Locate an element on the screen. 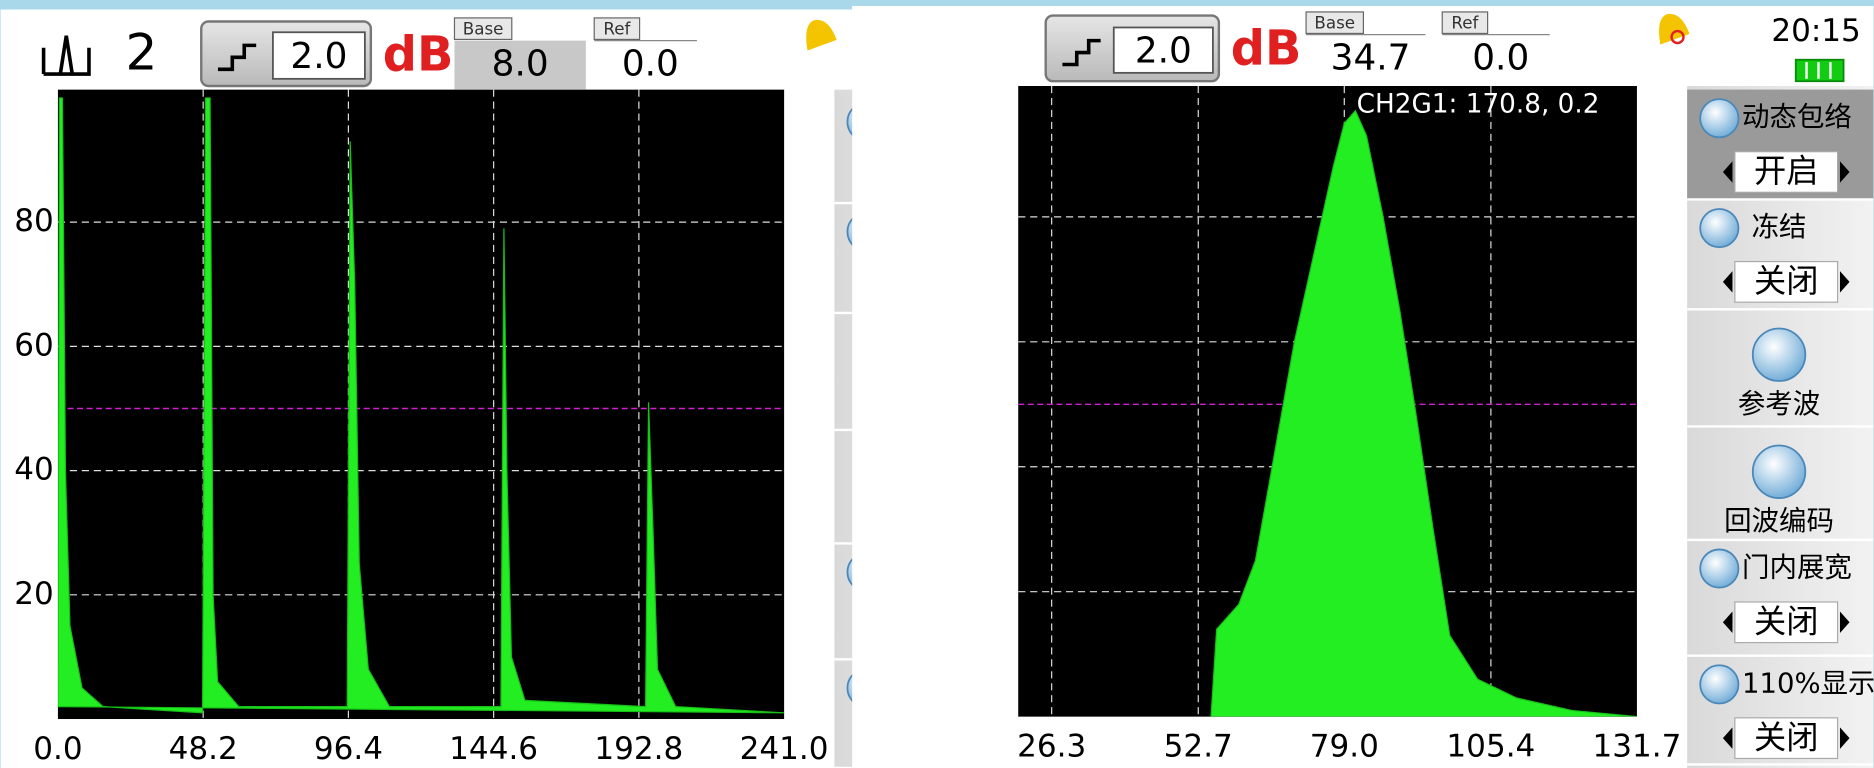 This screenshot has height=768, width=1874. clock: 20:15 is located at coordinates (1815, 31).